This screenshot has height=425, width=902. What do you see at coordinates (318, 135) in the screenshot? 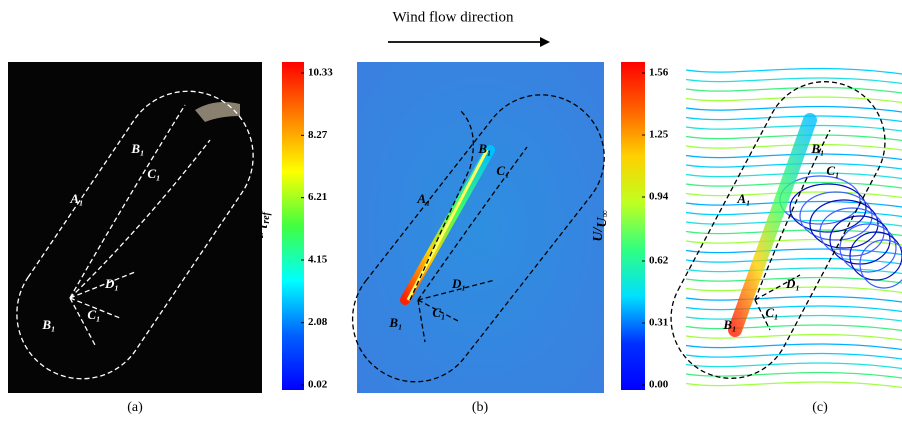
I see `tick-label: 8.27` at bounding box center [318, 135].